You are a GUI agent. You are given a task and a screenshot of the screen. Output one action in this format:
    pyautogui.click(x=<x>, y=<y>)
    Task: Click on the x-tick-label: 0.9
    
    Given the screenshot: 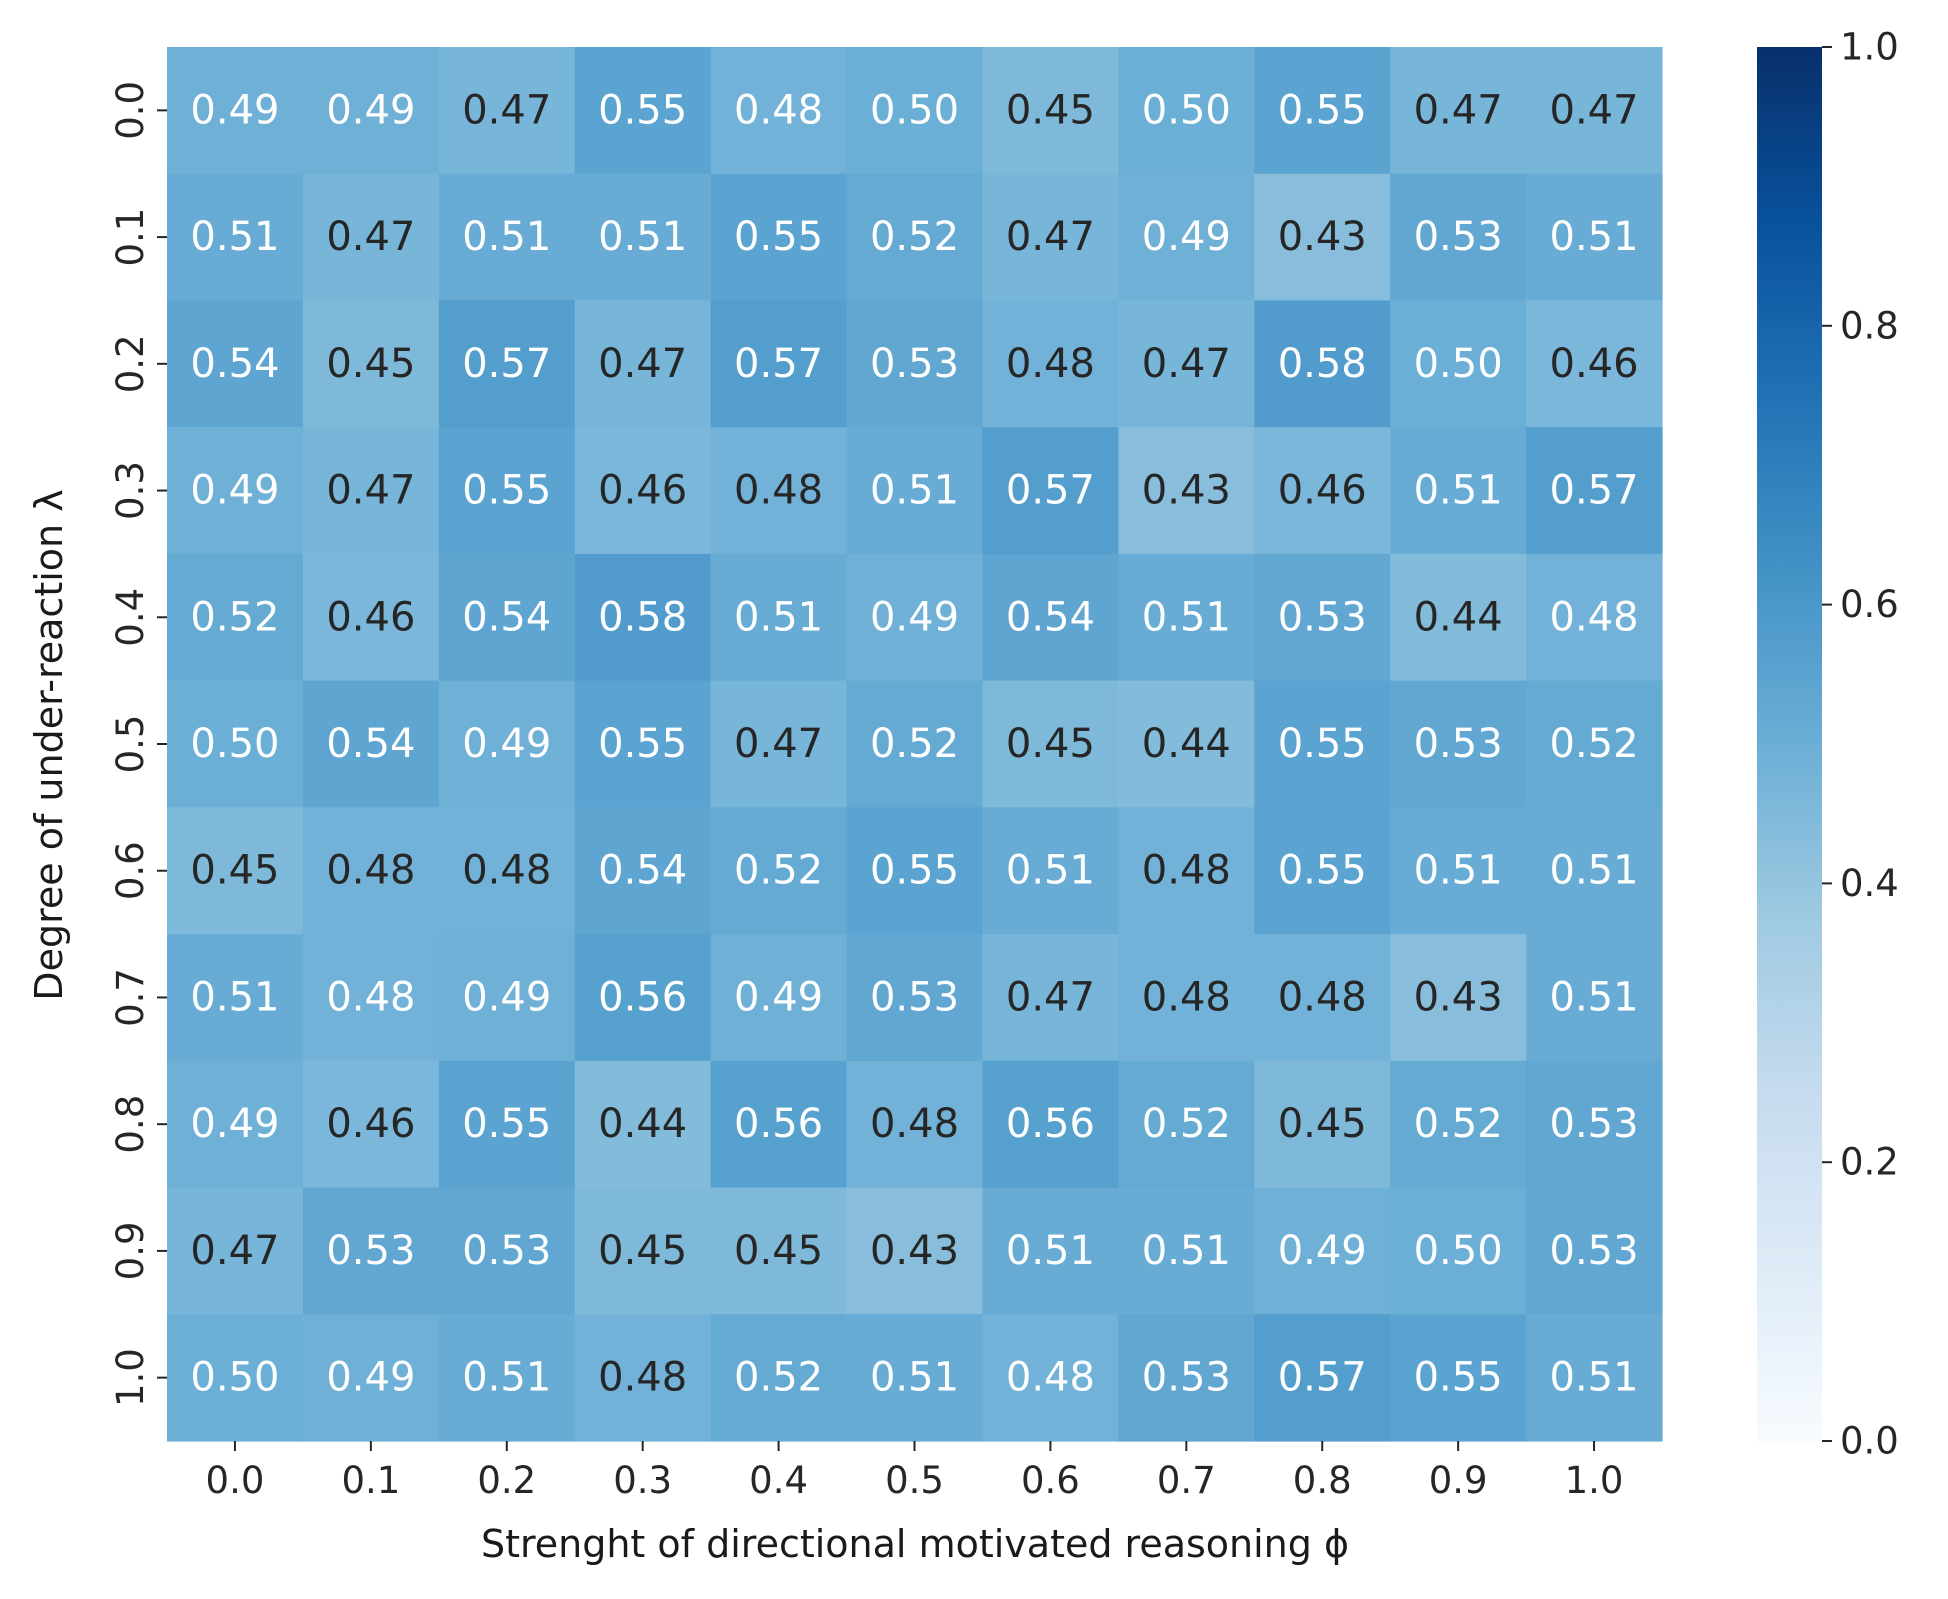 What is the action you would take?
    pyautogui.click(x=1458, y=1480)
    